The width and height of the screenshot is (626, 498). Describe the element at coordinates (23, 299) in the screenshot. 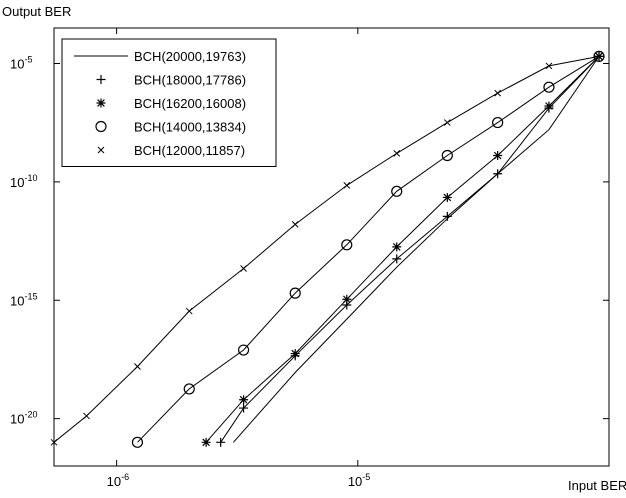

I see `y-tick-label: 10-15` at that location.